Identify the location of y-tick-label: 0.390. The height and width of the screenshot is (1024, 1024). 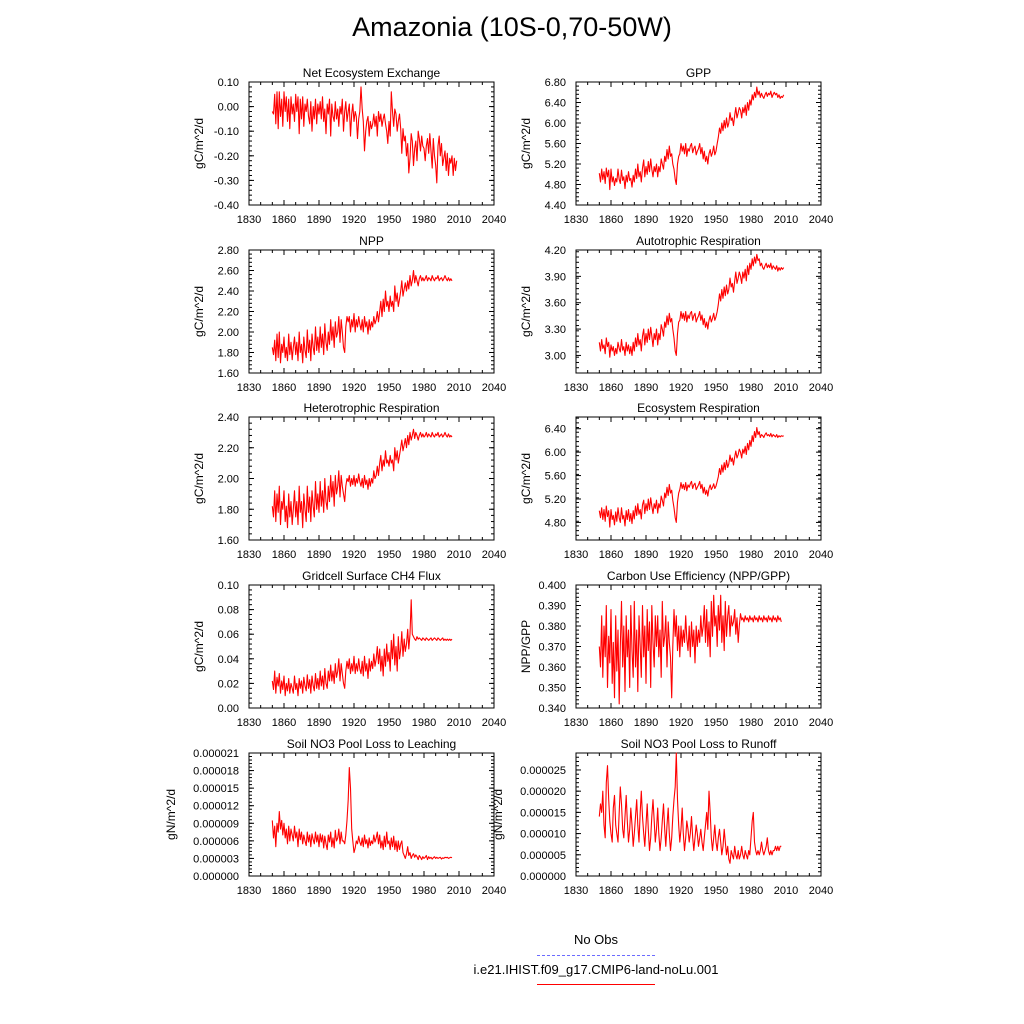
(552, 607).